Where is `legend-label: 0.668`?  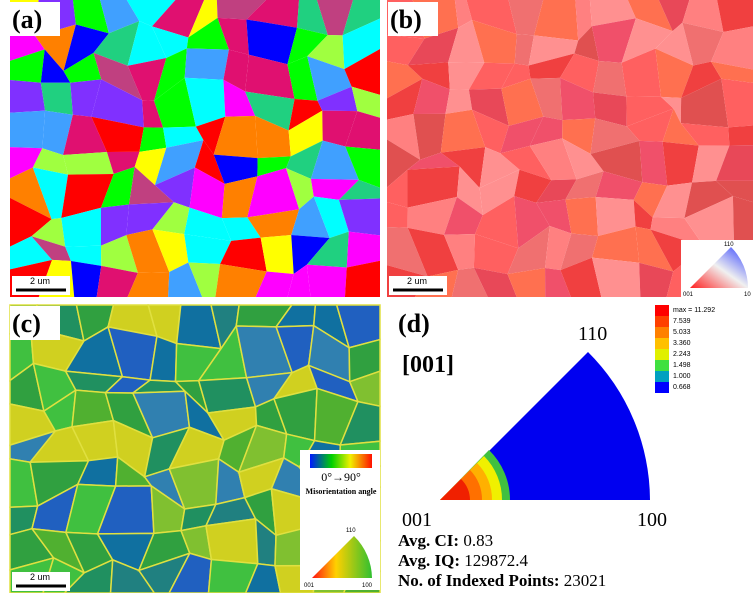
legend-label: 0.668 is located at coordinates (682, 387).